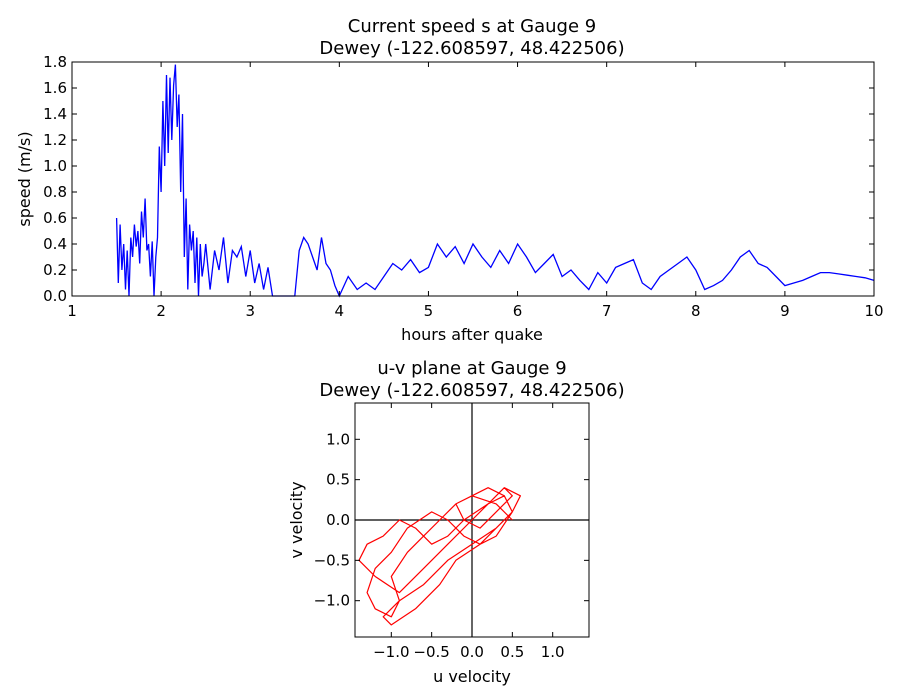  What do you see at coordinates (338, 480) in the screenshot?
I see `y-tick-label: 0.5` at bounding box center [338, 480].